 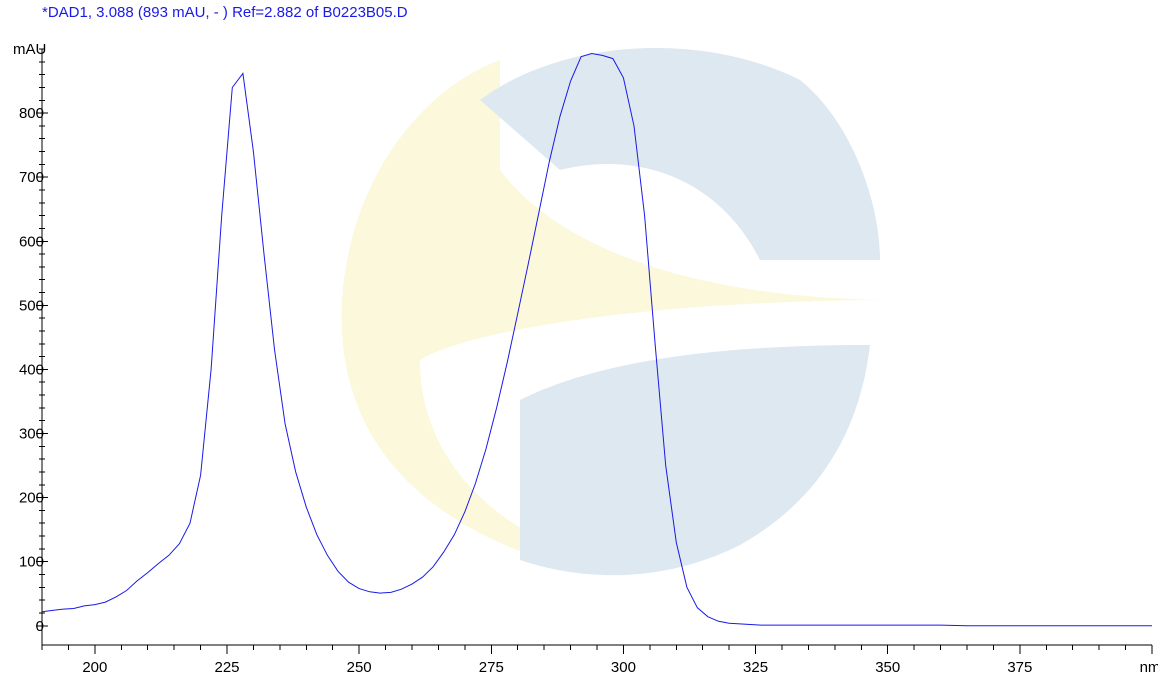 I want to click on x-tick-label: 350, so click(x=887, y=667).